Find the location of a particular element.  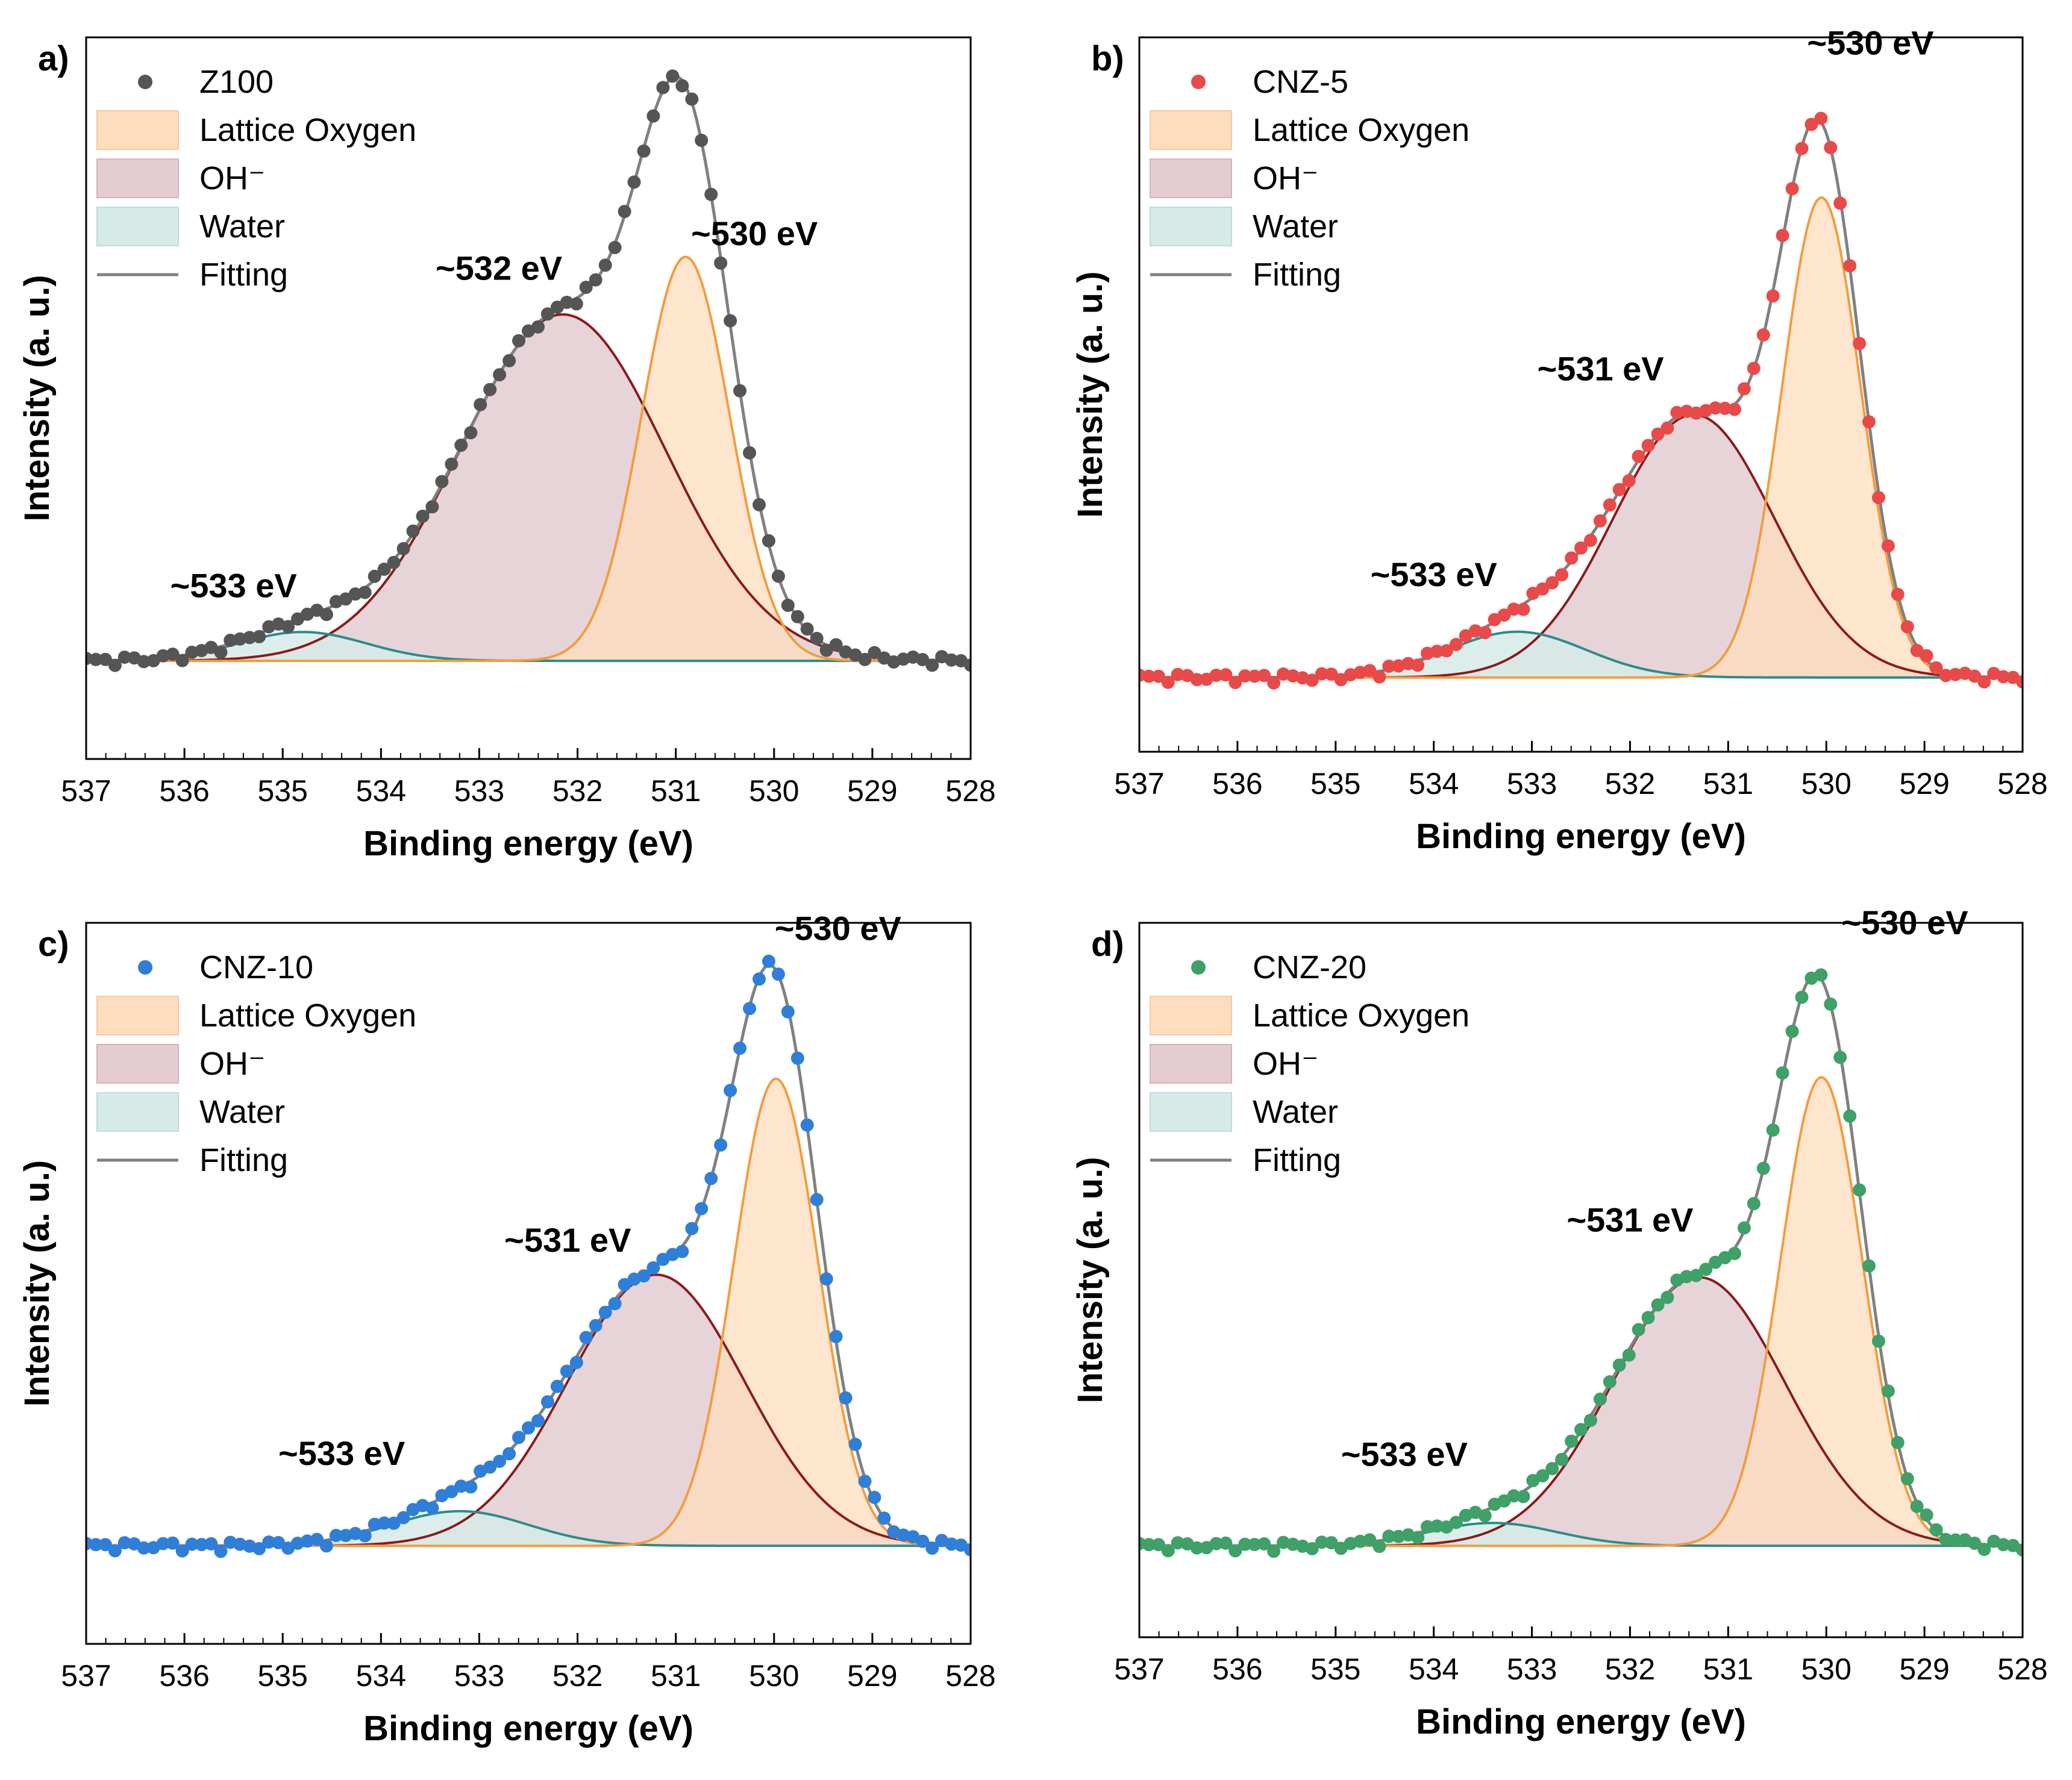

panel-label: c) is located at coordinates (53, 944).